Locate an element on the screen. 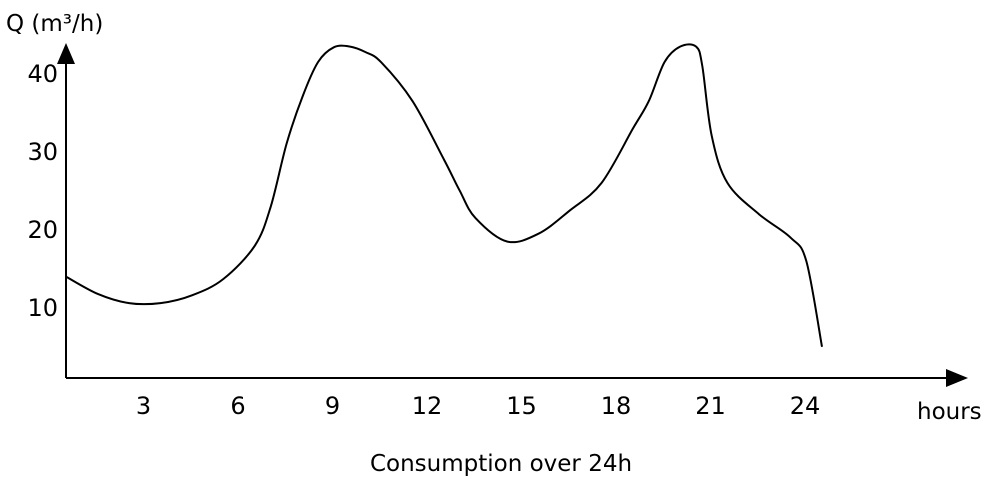 Image resolution: width=991 pixels, height=477 pixels. x-tick-label: 6 is located at coordinates (237, 406).